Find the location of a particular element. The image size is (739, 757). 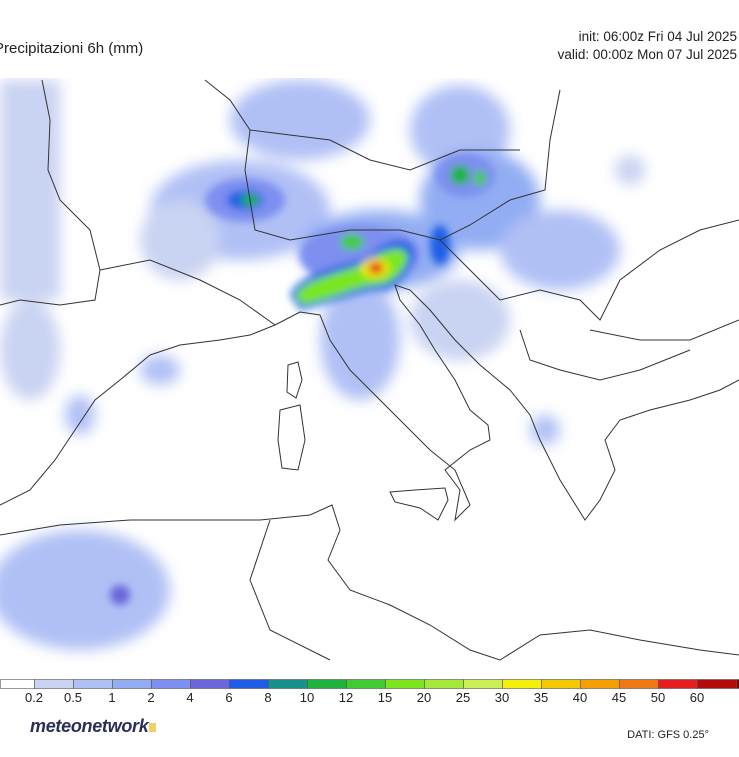

colorbar-tick-label: 45 is located at coordinates (619, 697).